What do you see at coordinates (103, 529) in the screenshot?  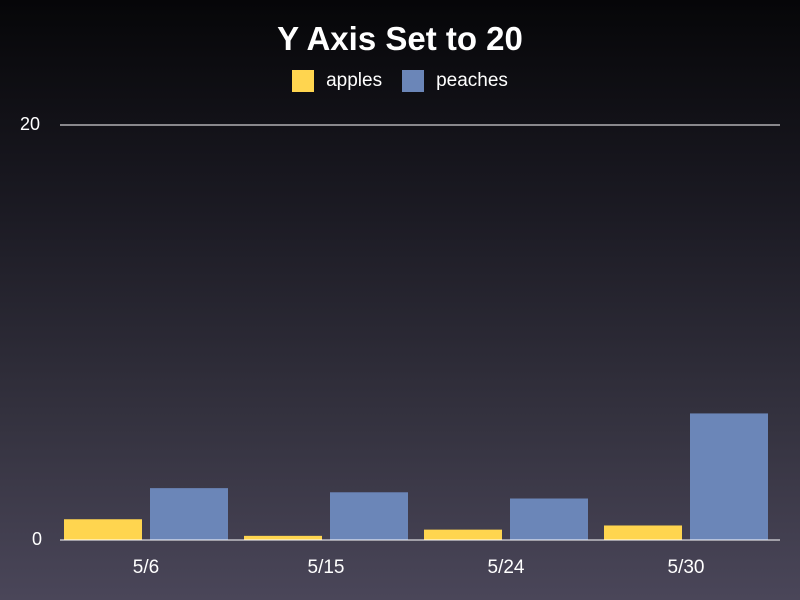 I see `bar-apples-5/6` at bounding box center [103, 529].